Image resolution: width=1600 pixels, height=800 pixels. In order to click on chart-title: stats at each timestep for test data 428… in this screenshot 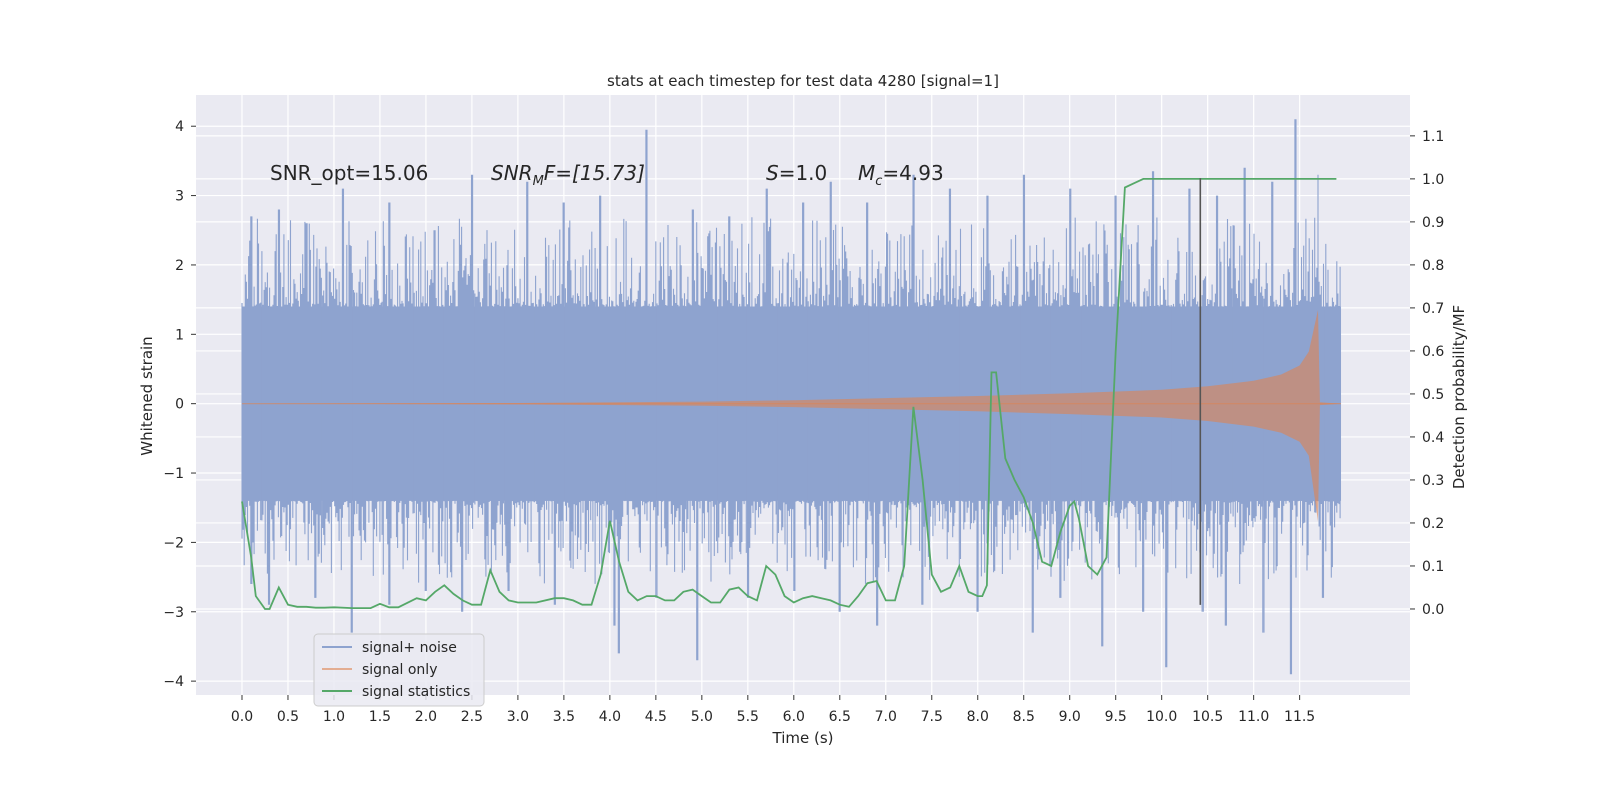, I will do `click(803, 81)`.